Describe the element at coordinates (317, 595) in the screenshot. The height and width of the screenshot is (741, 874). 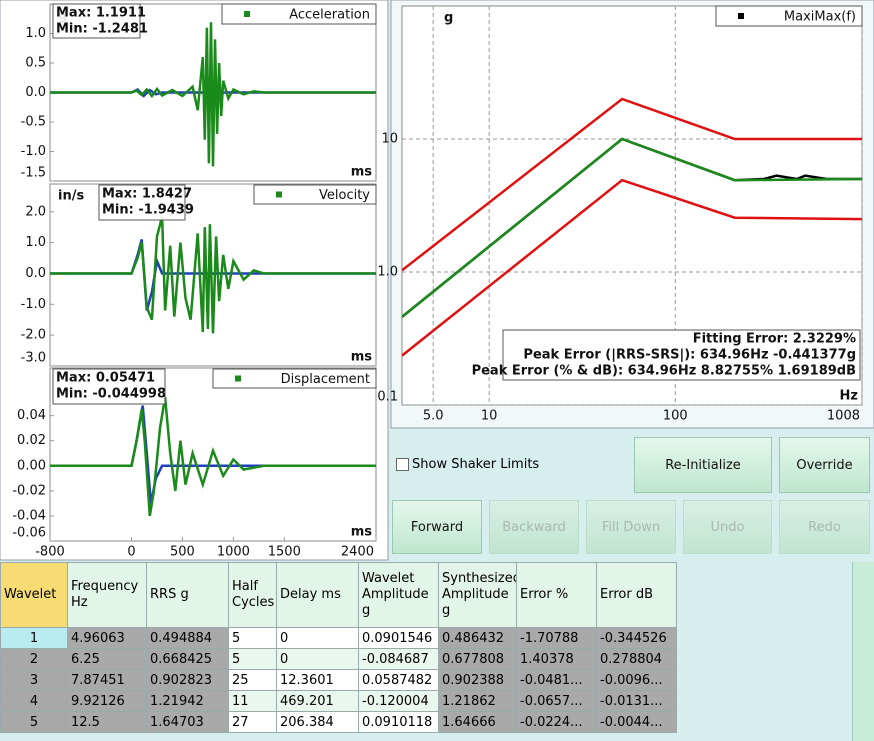
I see `column-header: Delay ms` at that location.